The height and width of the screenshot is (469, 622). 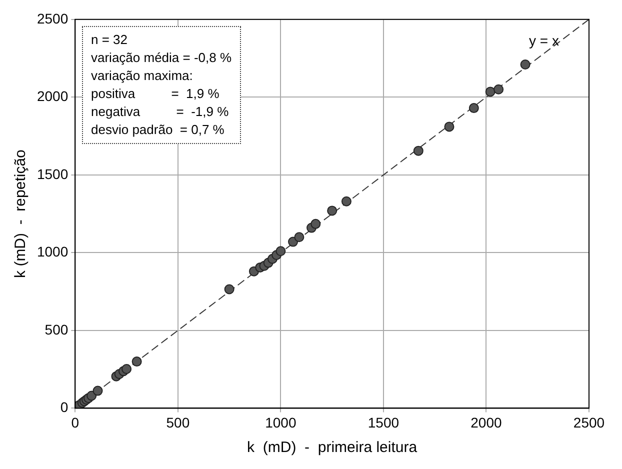 What do you see at coordinates (52, 96) in the screenshot?
I see `y-tick-label: 2000` at bounding box center [52, 96].